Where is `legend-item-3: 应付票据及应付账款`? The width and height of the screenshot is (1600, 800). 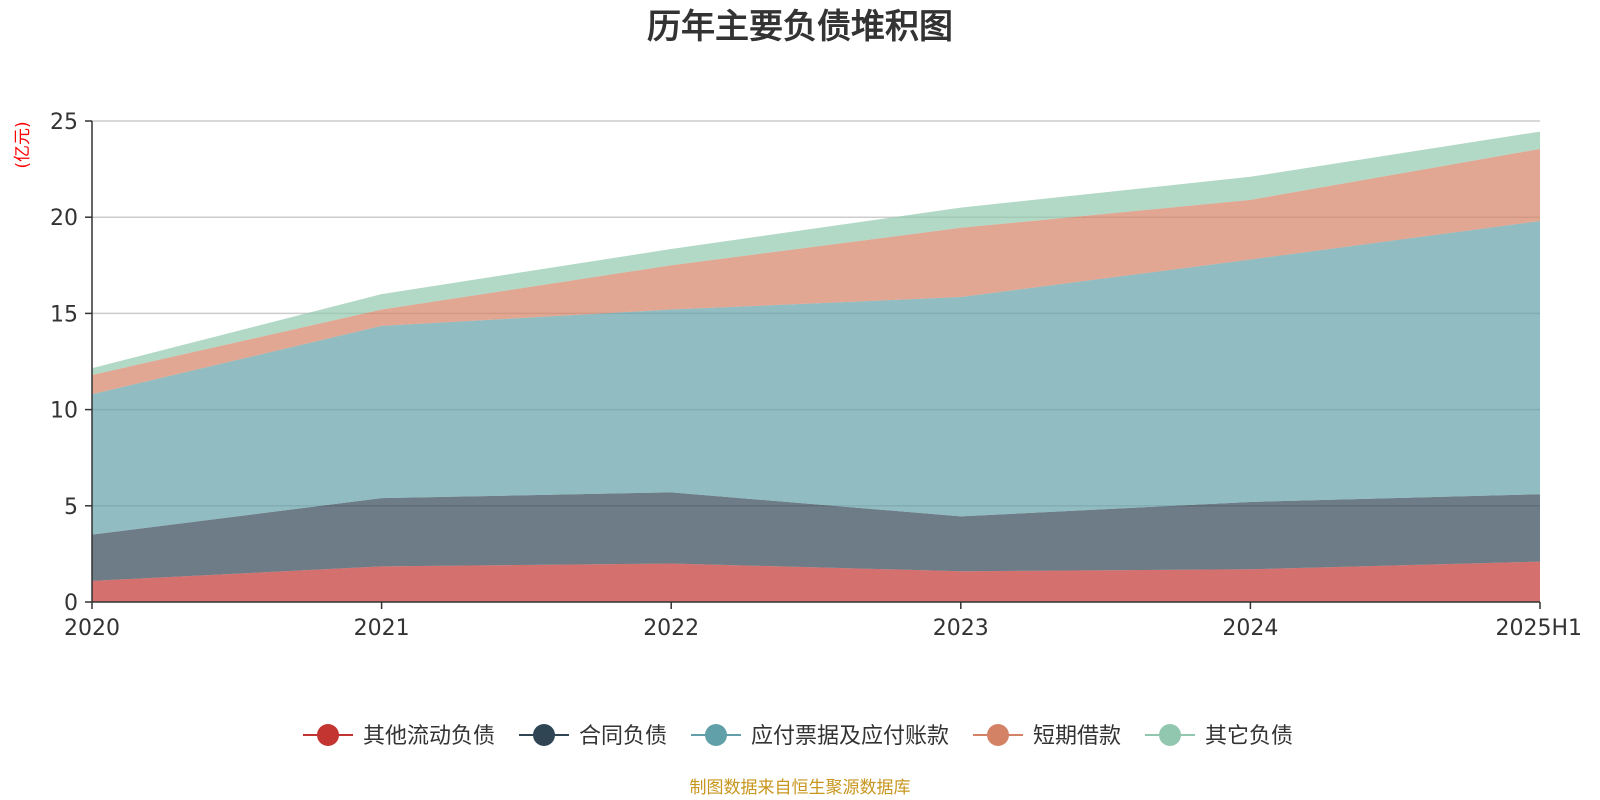 legend-item-3: 应付票据及应付账款 is located at coordinates (820, 736).